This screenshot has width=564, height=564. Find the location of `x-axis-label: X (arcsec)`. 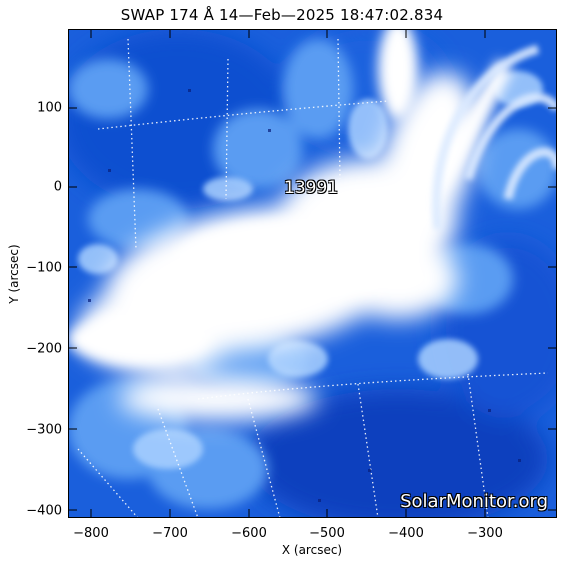

x-axis-label: X (arcsec) is located at coordinates (312, 550).